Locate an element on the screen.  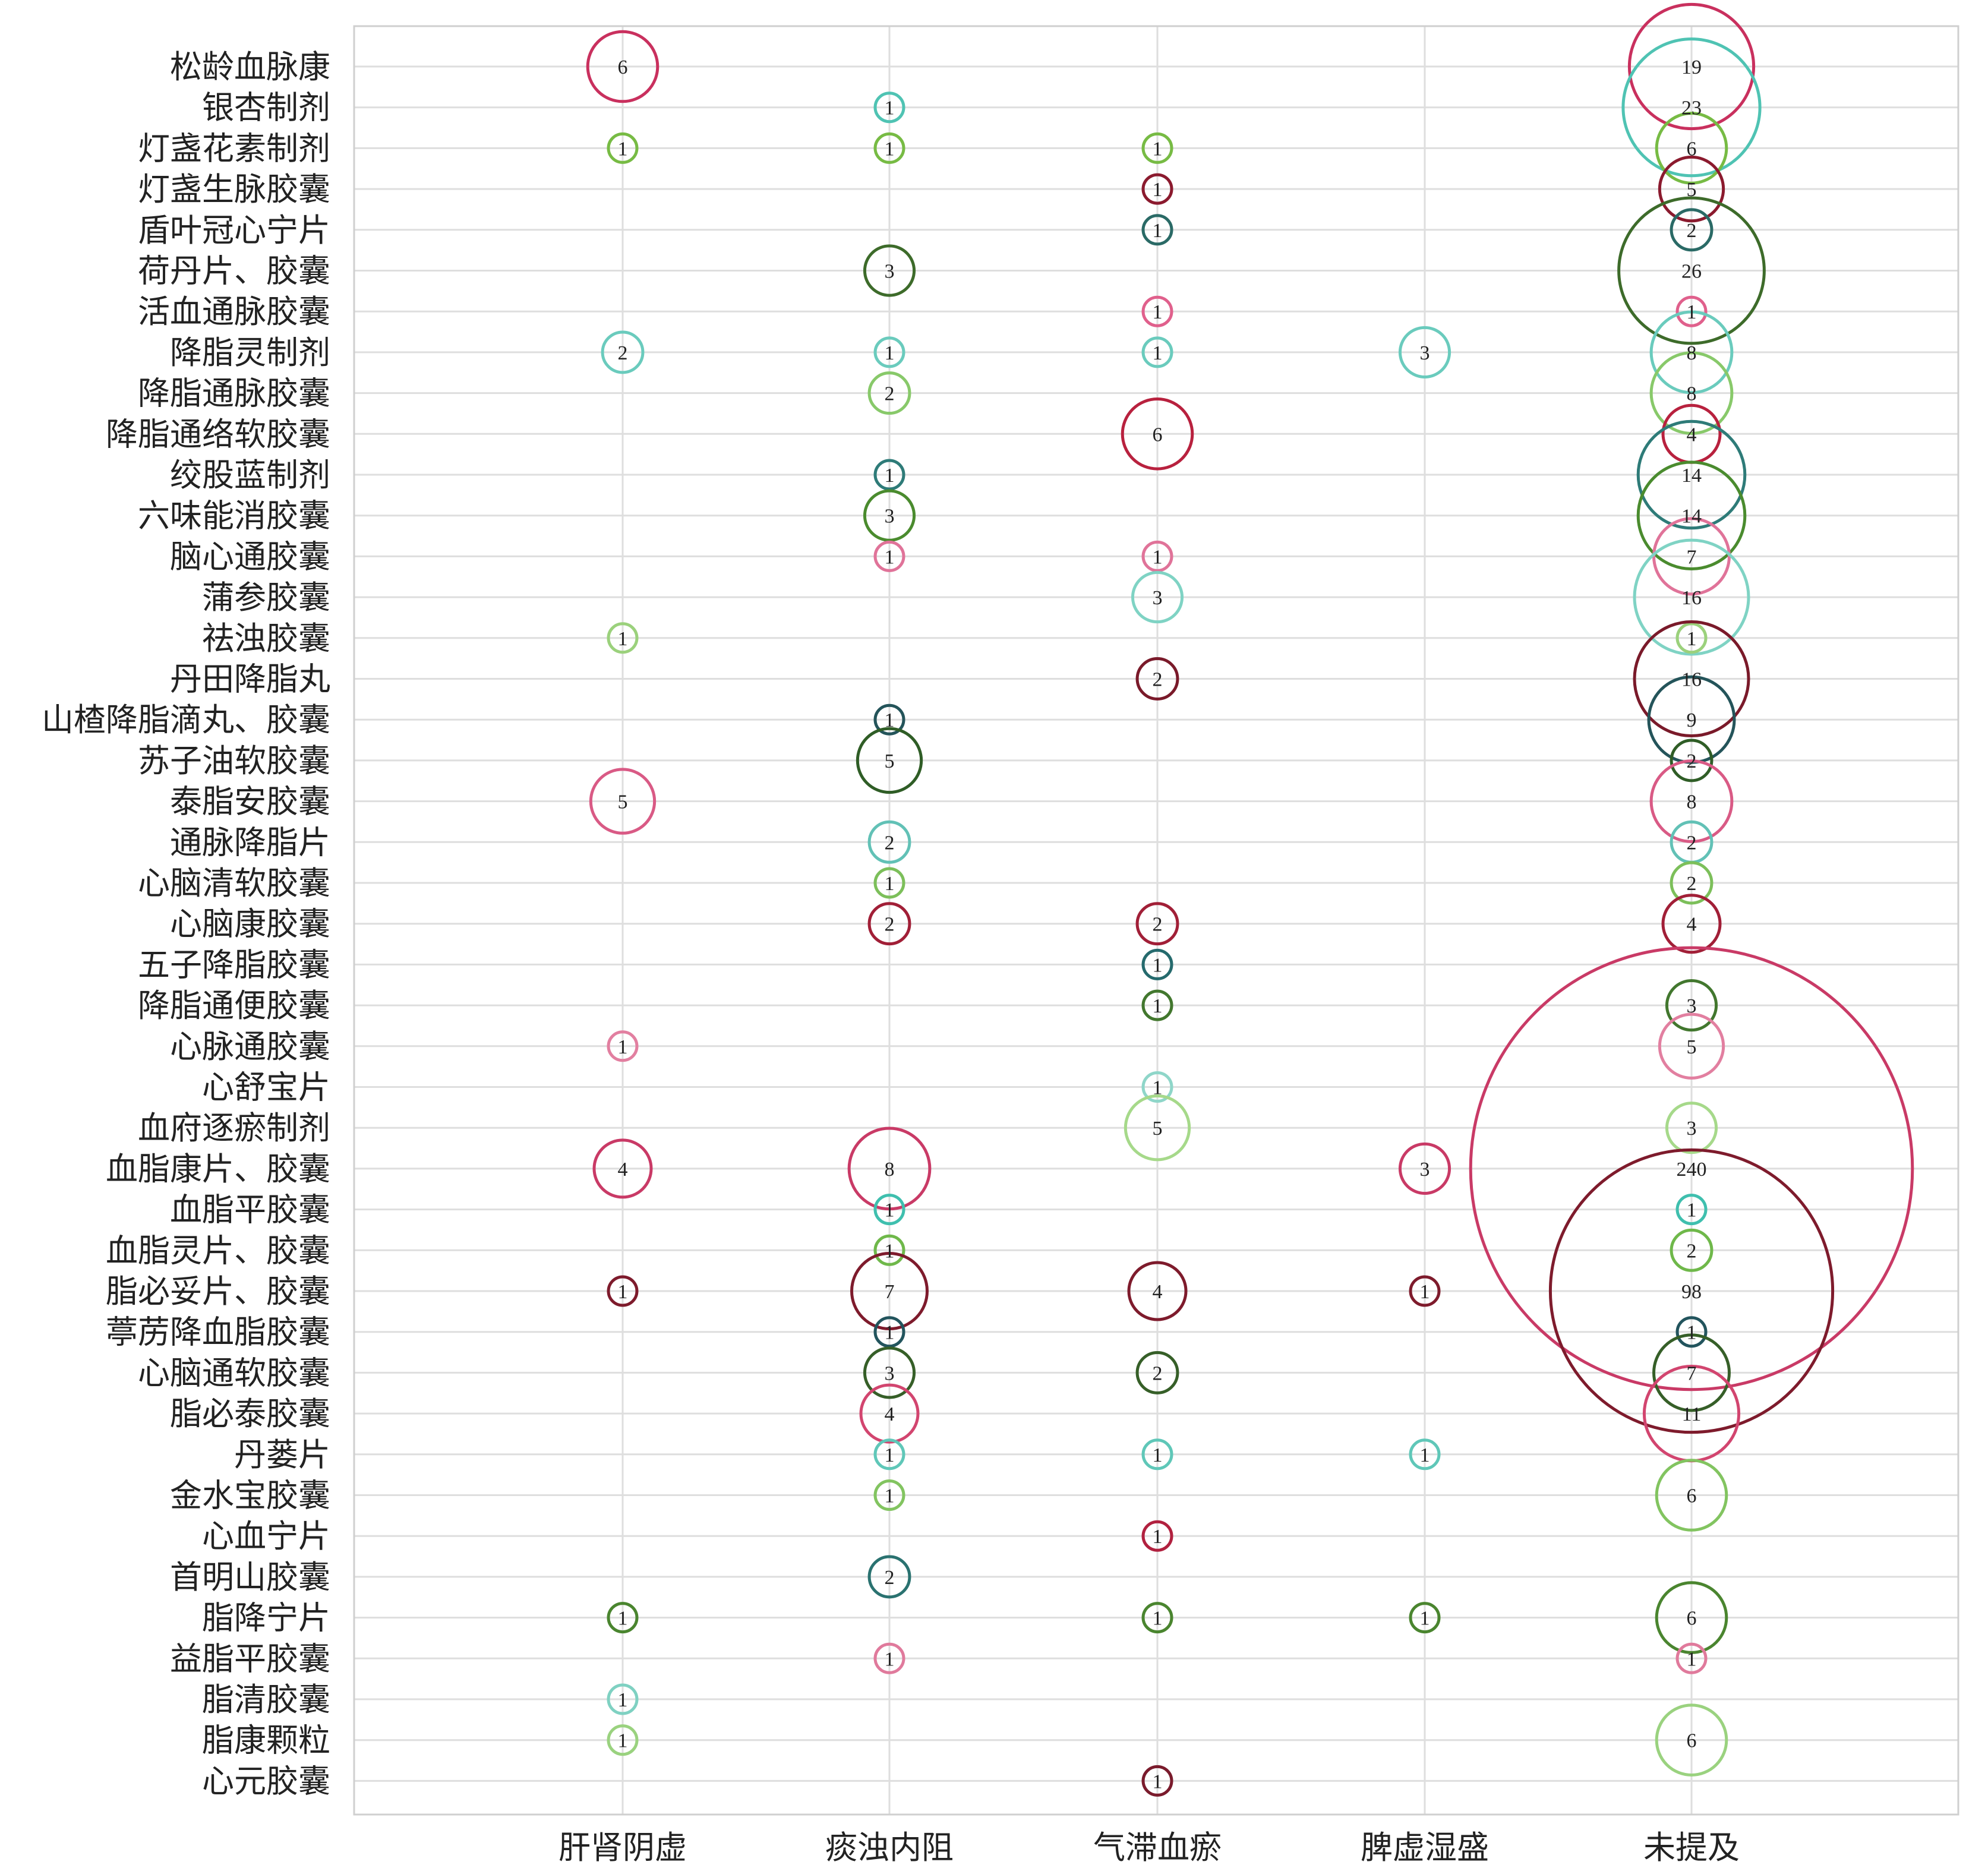
bubble-value-label: 19 is located at coordinates (1691, 67).